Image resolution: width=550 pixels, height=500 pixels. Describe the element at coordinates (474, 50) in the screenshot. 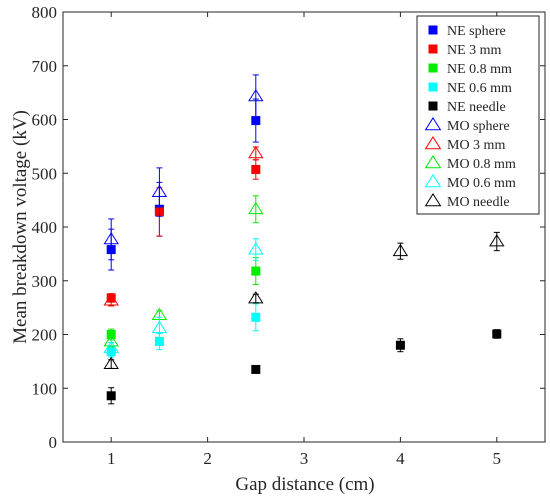

I see `legend-label: NE 3 mm` at that location.